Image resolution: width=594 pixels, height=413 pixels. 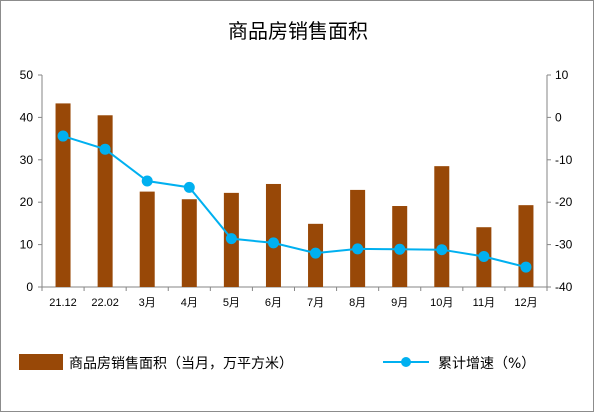 What do you see at coordinates (357, 303) in the screenshot?
I see `category-label: 8月` at bounding box center [357, 303].